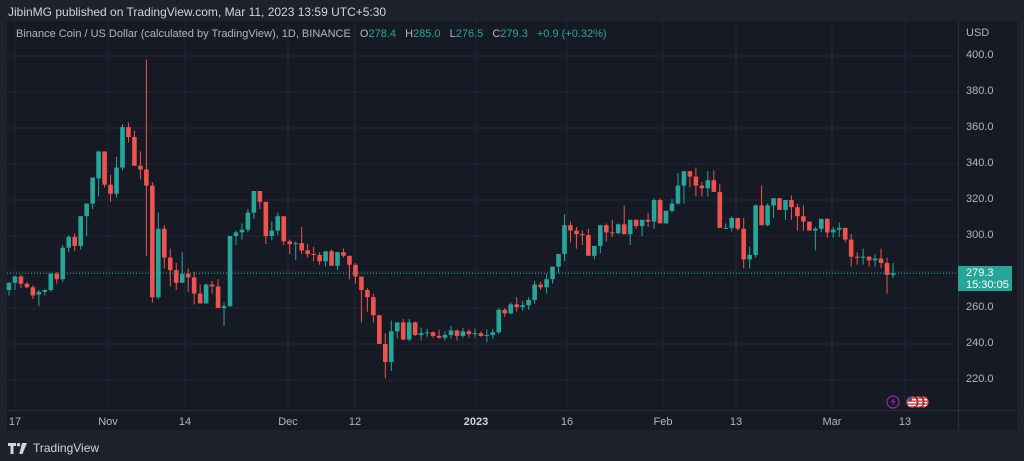 The height and width of the screenshot is (461, 1024). I want to click on time-tick: 16, so click(567, 422).